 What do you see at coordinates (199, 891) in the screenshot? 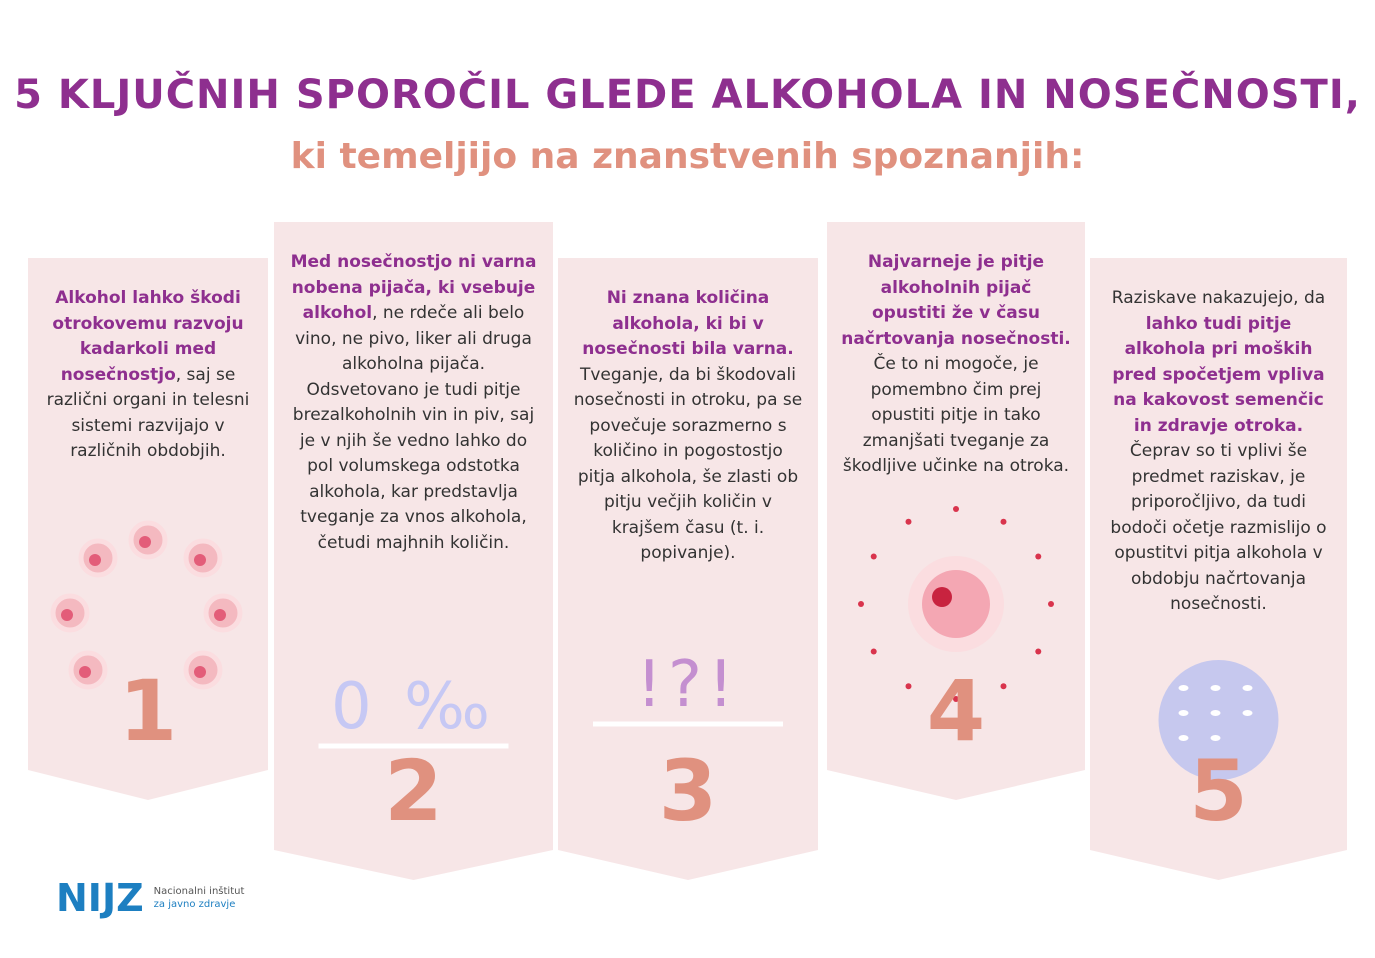
I see `logo-line: Nacionalni inštitut` at bounding box center [199, 891].